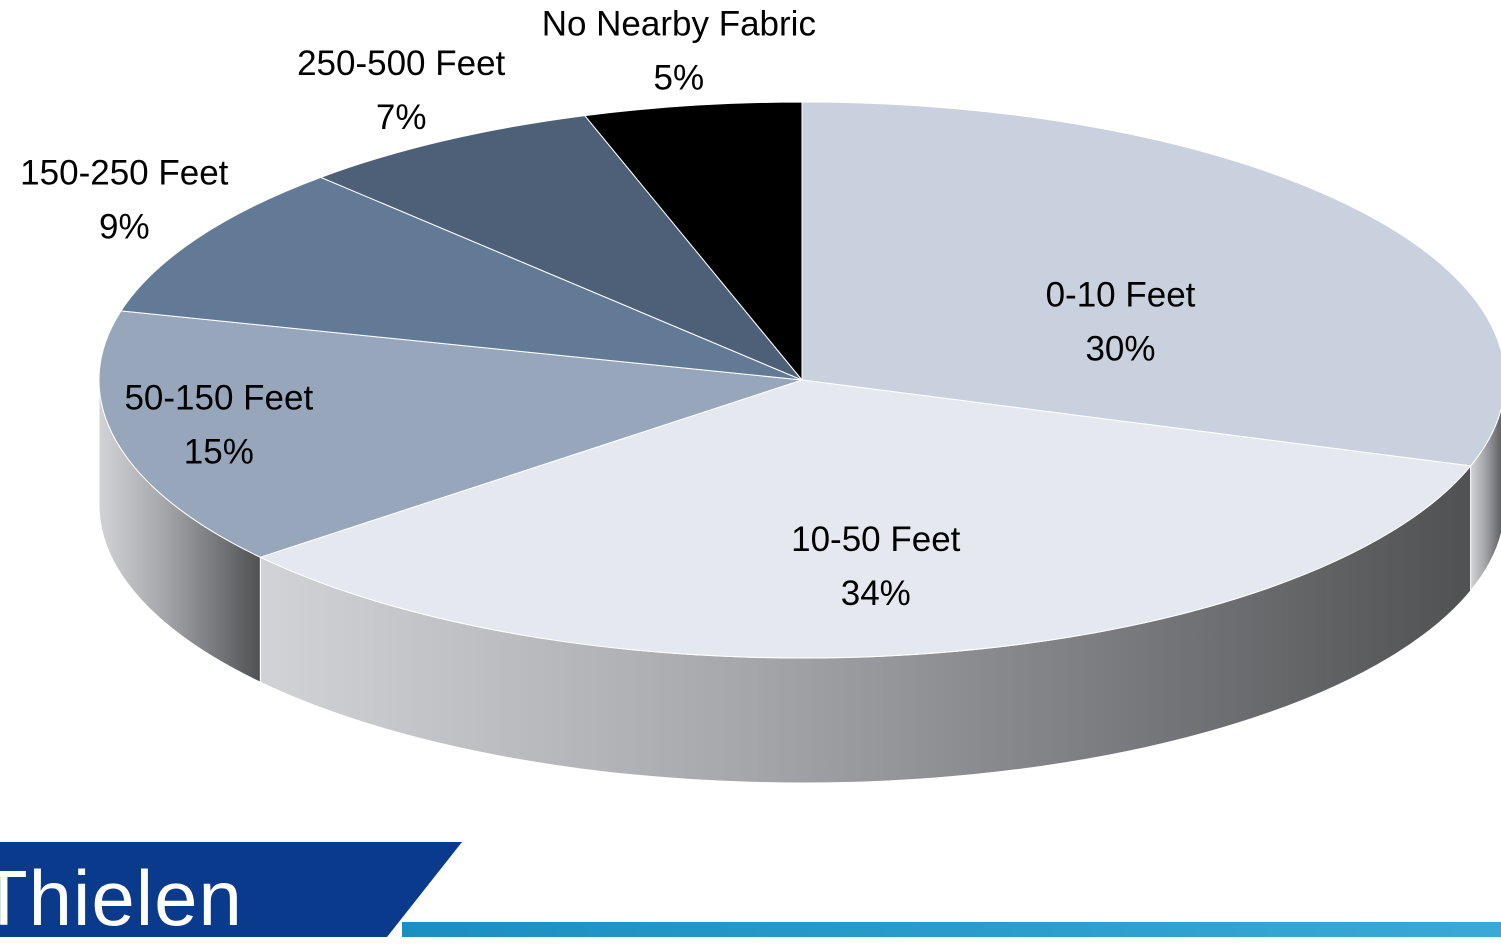 Image resolution: width=1501 pixels, height=944 pixels. Describe the element at coordinates (450, 434) in the screenshot. I see `pie-slice-50-150-feet` at that location.